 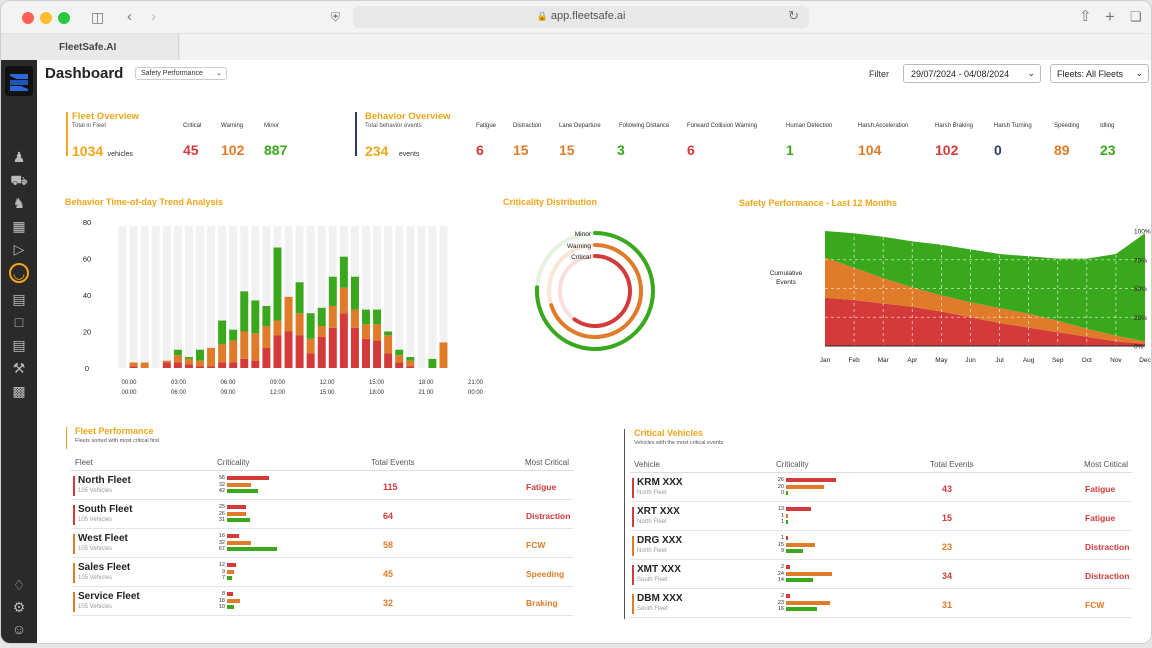 What do you see at coordinates (879, 74) in the screenshot?
I see `filter-label: Filter` at bounding box center [879, 74].